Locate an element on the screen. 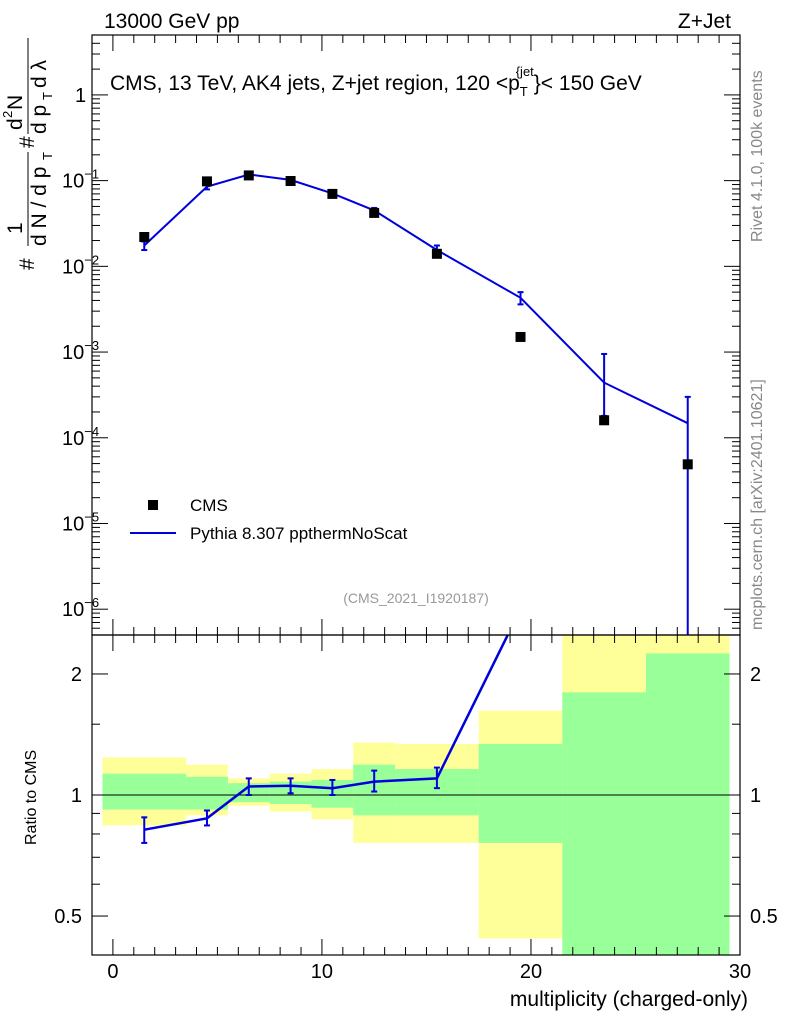 Image resolution: width=786 pixels, height=1024 pixels. ylabel-d: d is located at coordinates (15, 124).